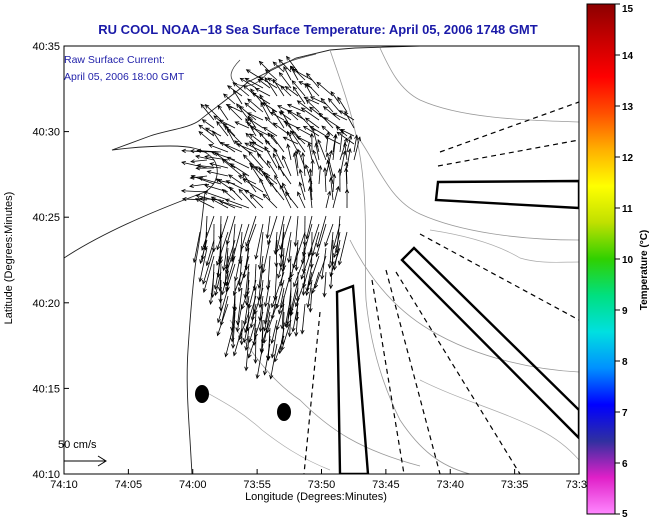 The width and height of the screenshot is (651, 519). What do you see at coordinates (316, 497) in the screenshot?
I see `x-axis-label: Longitude (Degrees:Minutes)` at bounding box center [316, 497].